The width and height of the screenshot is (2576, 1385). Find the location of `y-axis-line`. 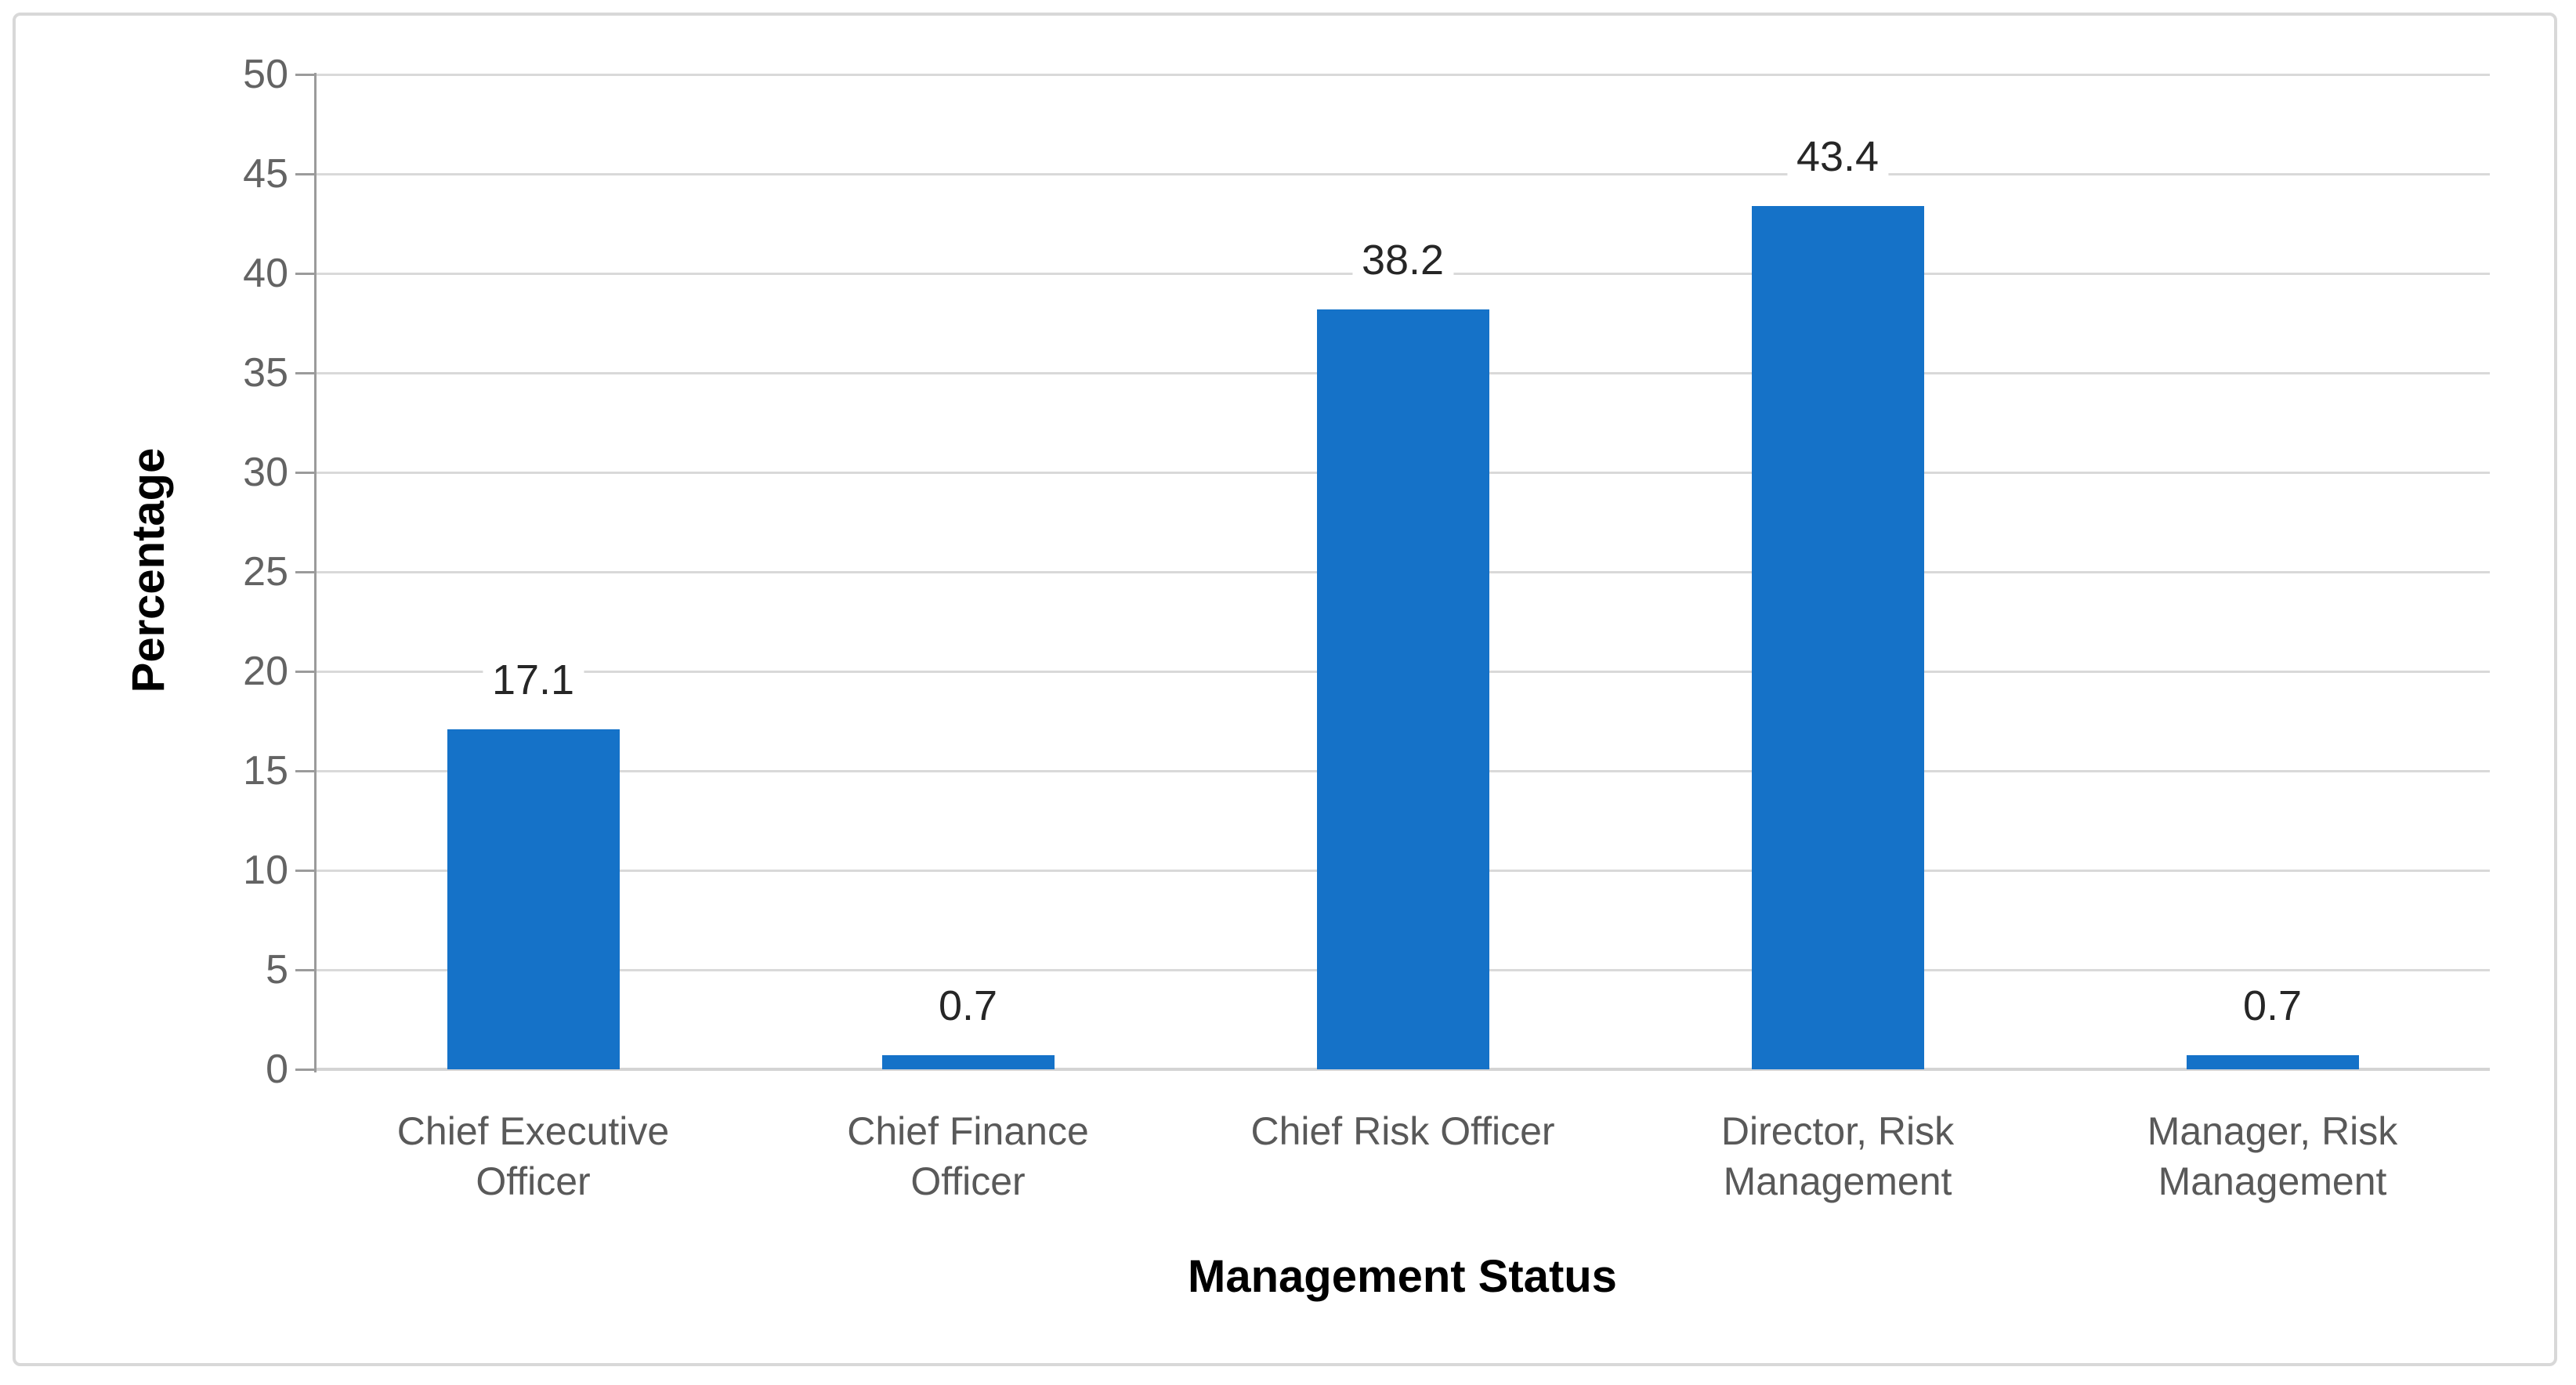

y-axis-line is located at coordinates (316, 572).